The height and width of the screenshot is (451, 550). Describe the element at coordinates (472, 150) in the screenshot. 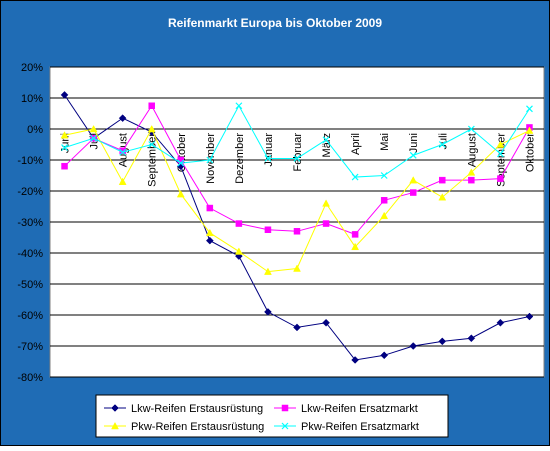

I see `x-tick-label: August` at that location.